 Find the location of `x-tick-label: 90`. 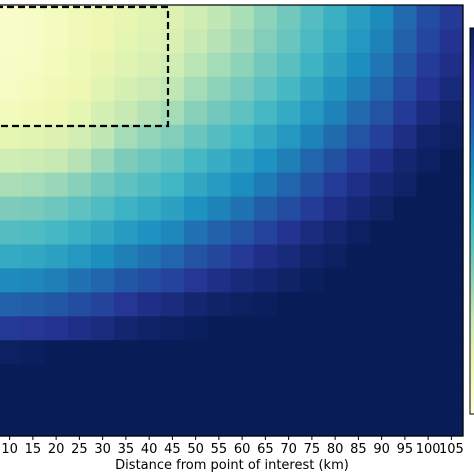

x-tick-label: 90 is located at coordinates (381, 449).